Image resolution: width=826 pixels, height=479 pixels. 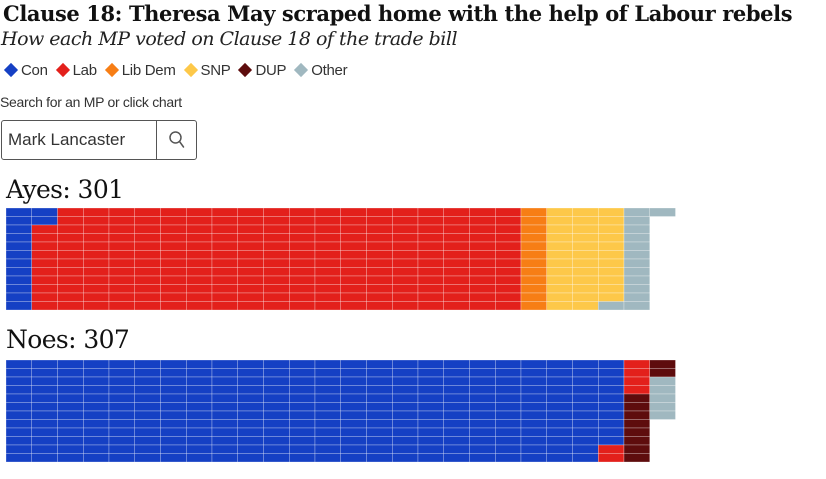 What do you see at coordinates (636, 441) in the screenshot?
I see `mp-cell-dup` at bounding box center [636, 441].